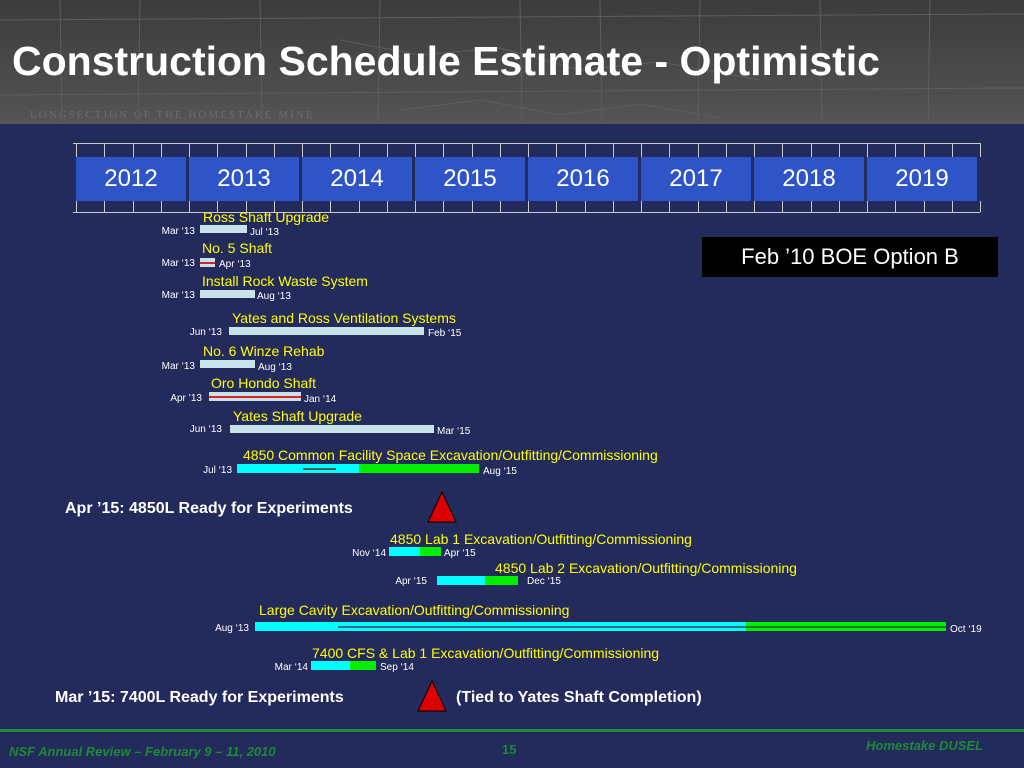 Image resolution: width=1024 pixels, height=768 pixels. What do you see at coordinates (454, 431) in the screenshot?
I see `task-end-date: Mar ‘15` at bounding box center [454, 431].